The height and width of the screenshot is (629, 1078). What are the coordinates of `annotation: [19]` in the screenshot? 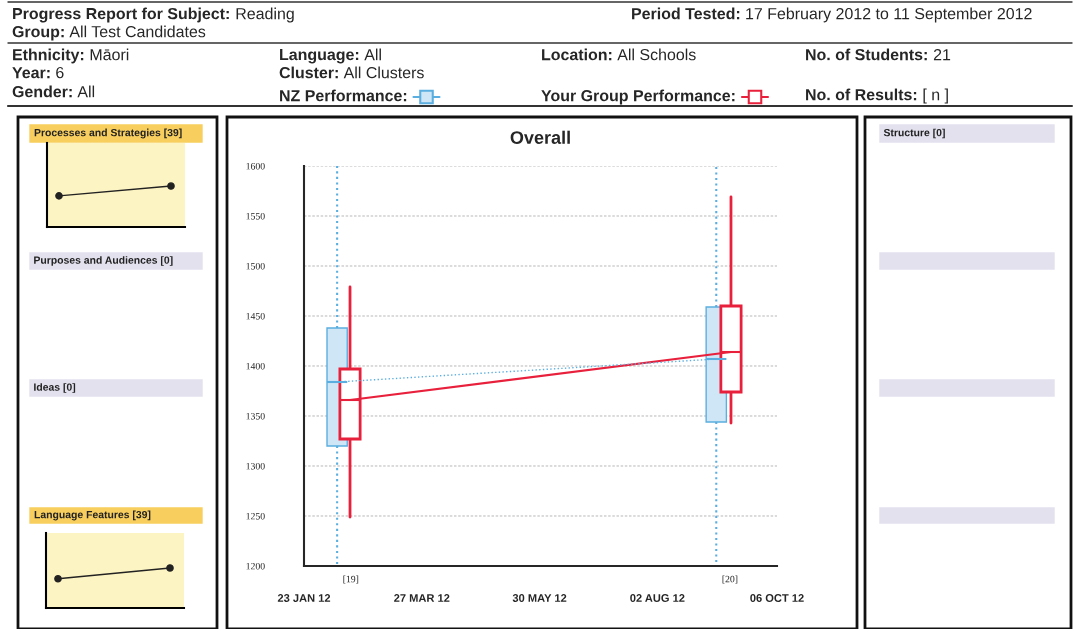 It's located at (351, 579).